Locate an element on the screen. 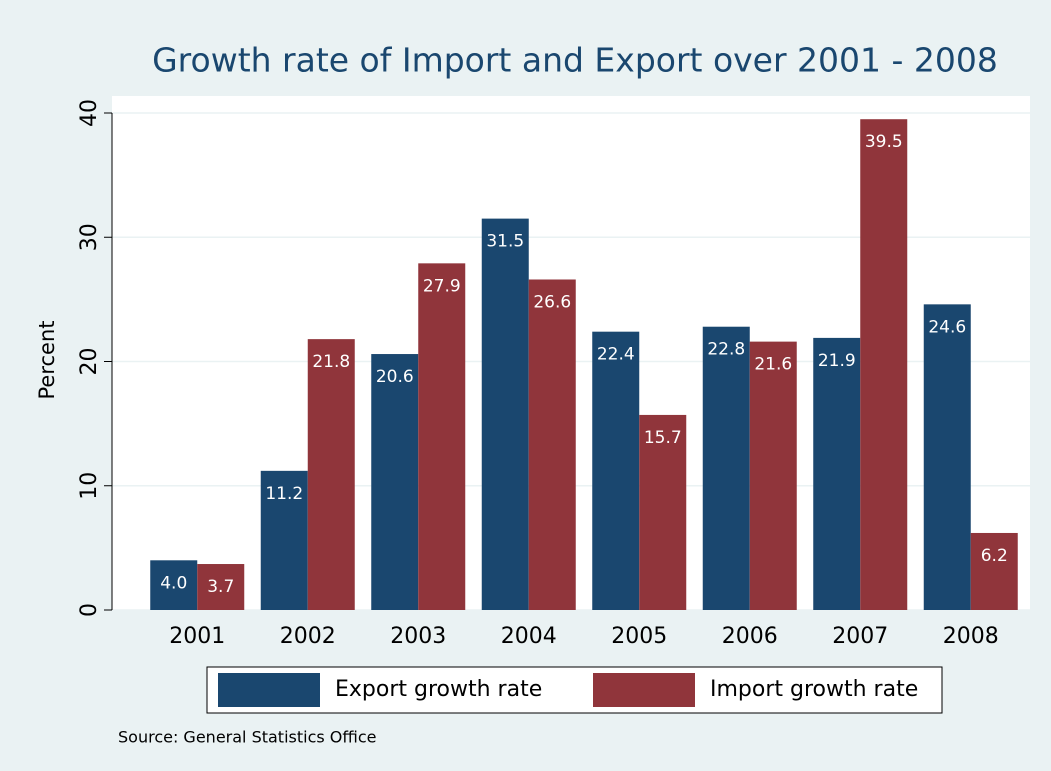 This screenshot has height=771, width=1051. value-label: 21.9 is located at coordinates (837, 361).